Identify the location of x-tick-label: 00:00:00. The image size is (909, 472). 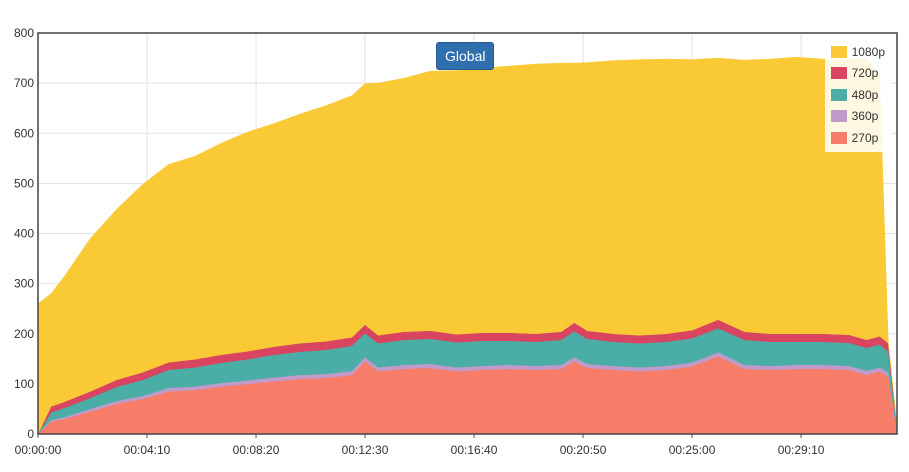
(38, 450).